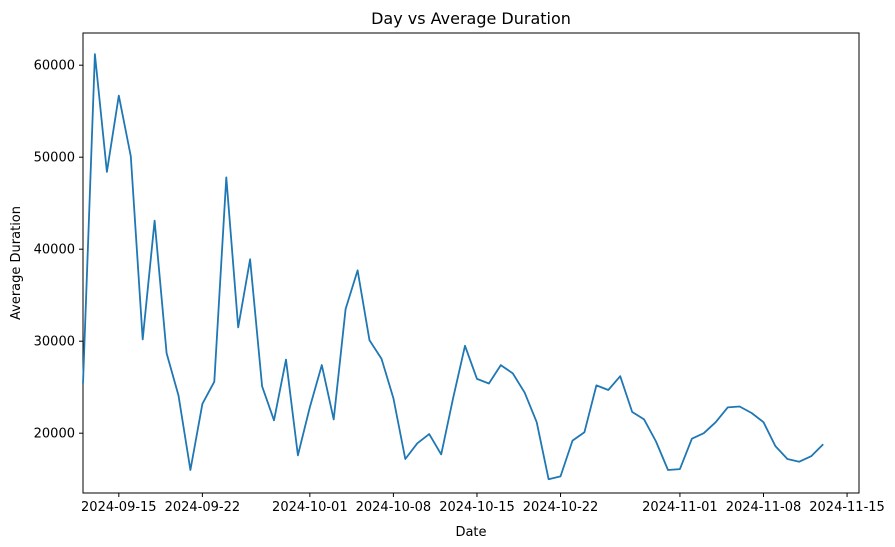 The width and height of the screenshot is (895, 547). Describe the element at coordinates (471, 18) in the screenshot. I see `chart-title: Day vs Average Duration` at that location.